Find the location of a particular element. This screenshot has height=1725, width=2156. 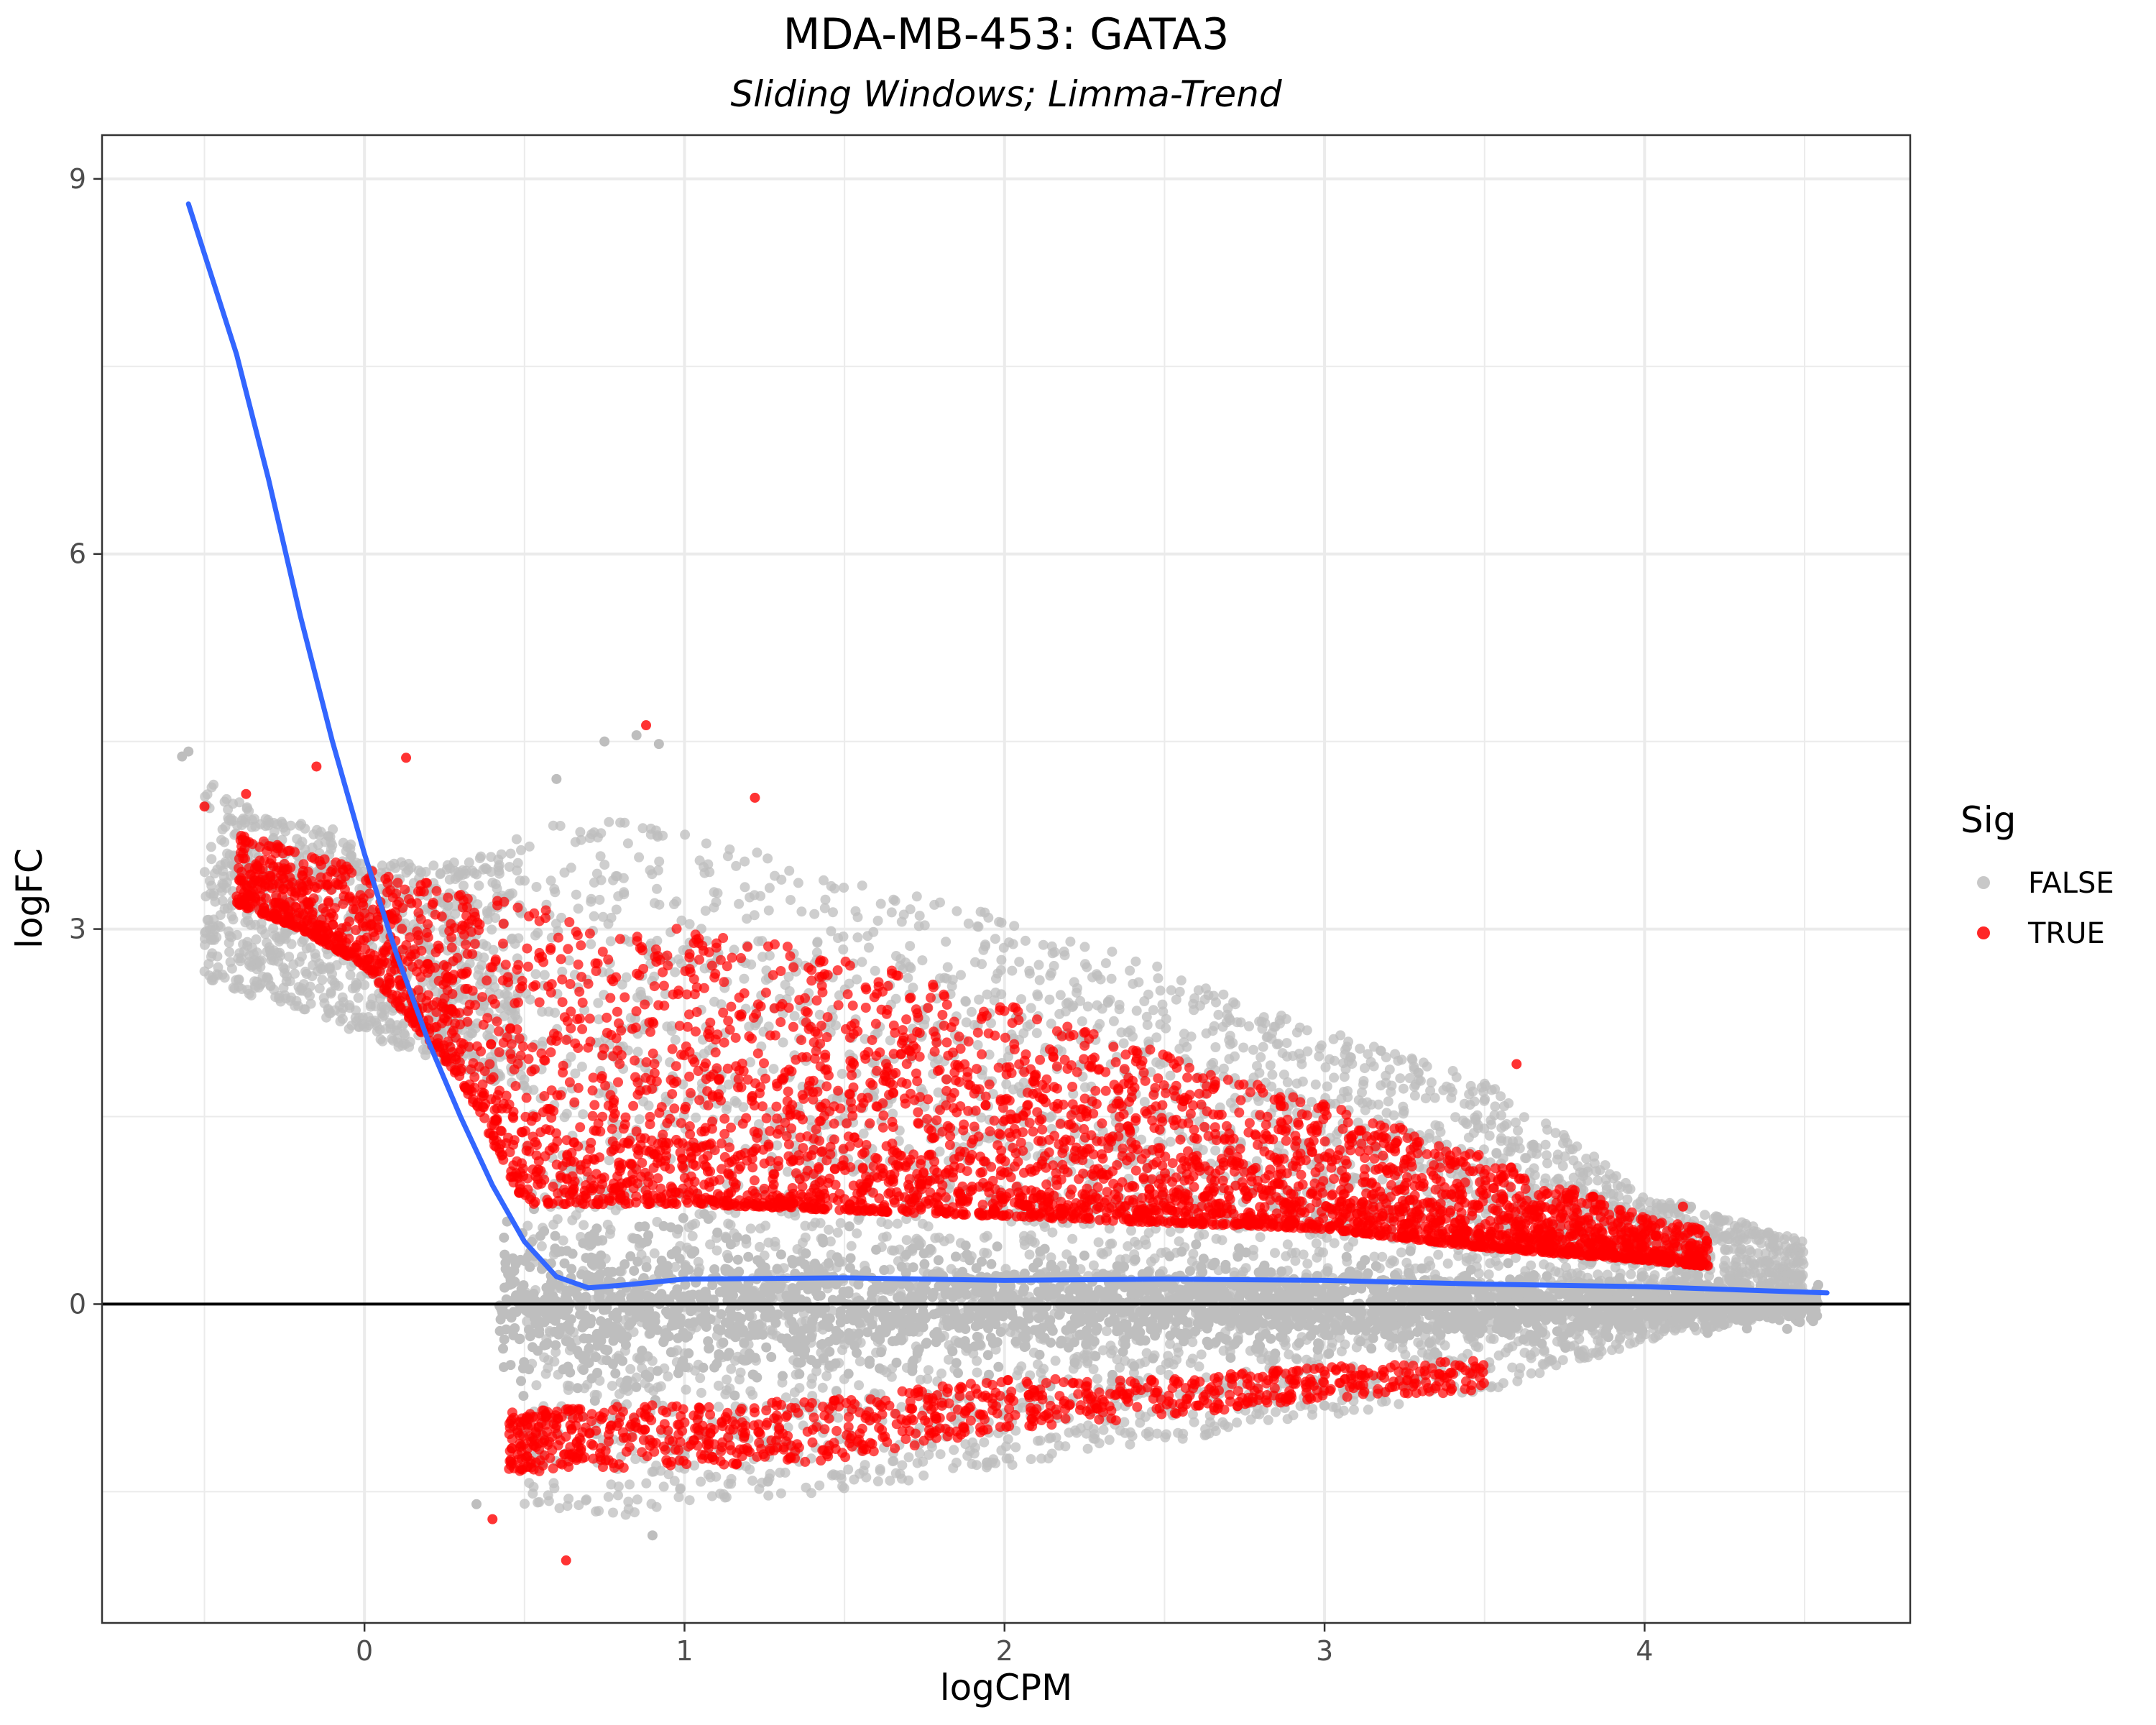

chart-subtitle: Sliding Windows; Limma-Trend is located at coordinates (1005, 94).